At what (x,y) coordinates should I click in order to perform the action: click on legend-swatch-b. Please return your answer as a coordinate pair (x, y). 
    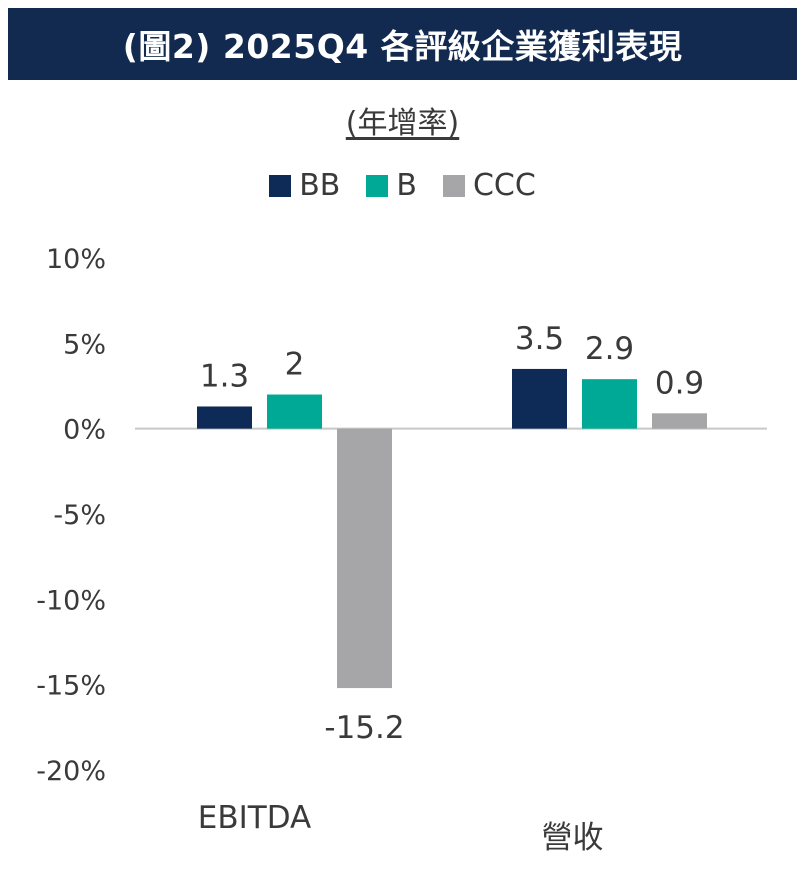
    Looking at the image, I should click on (377, 185).